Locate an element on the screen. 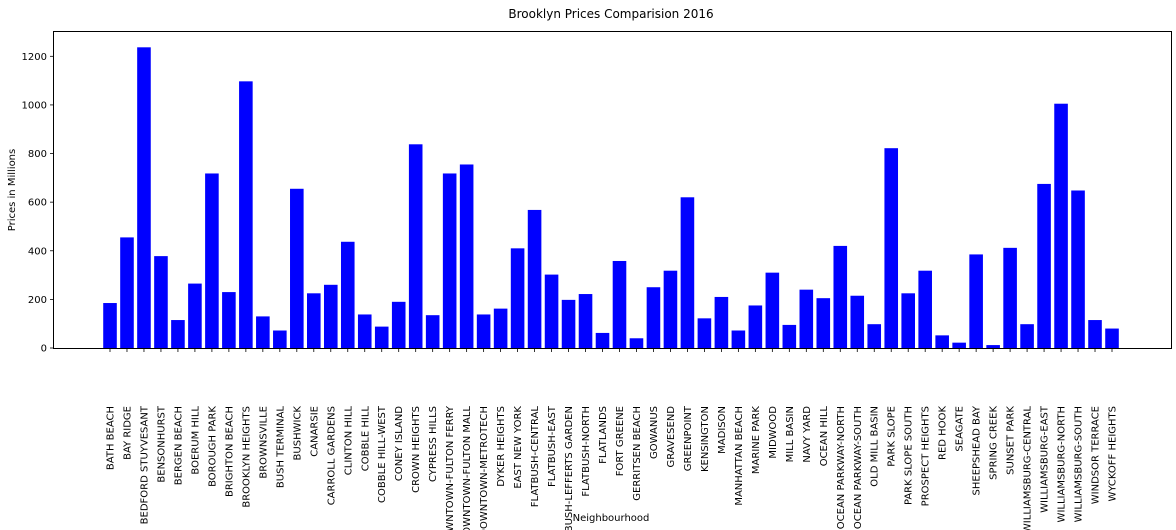  y-tick-label: 400 is located at coordinates (37, 251).